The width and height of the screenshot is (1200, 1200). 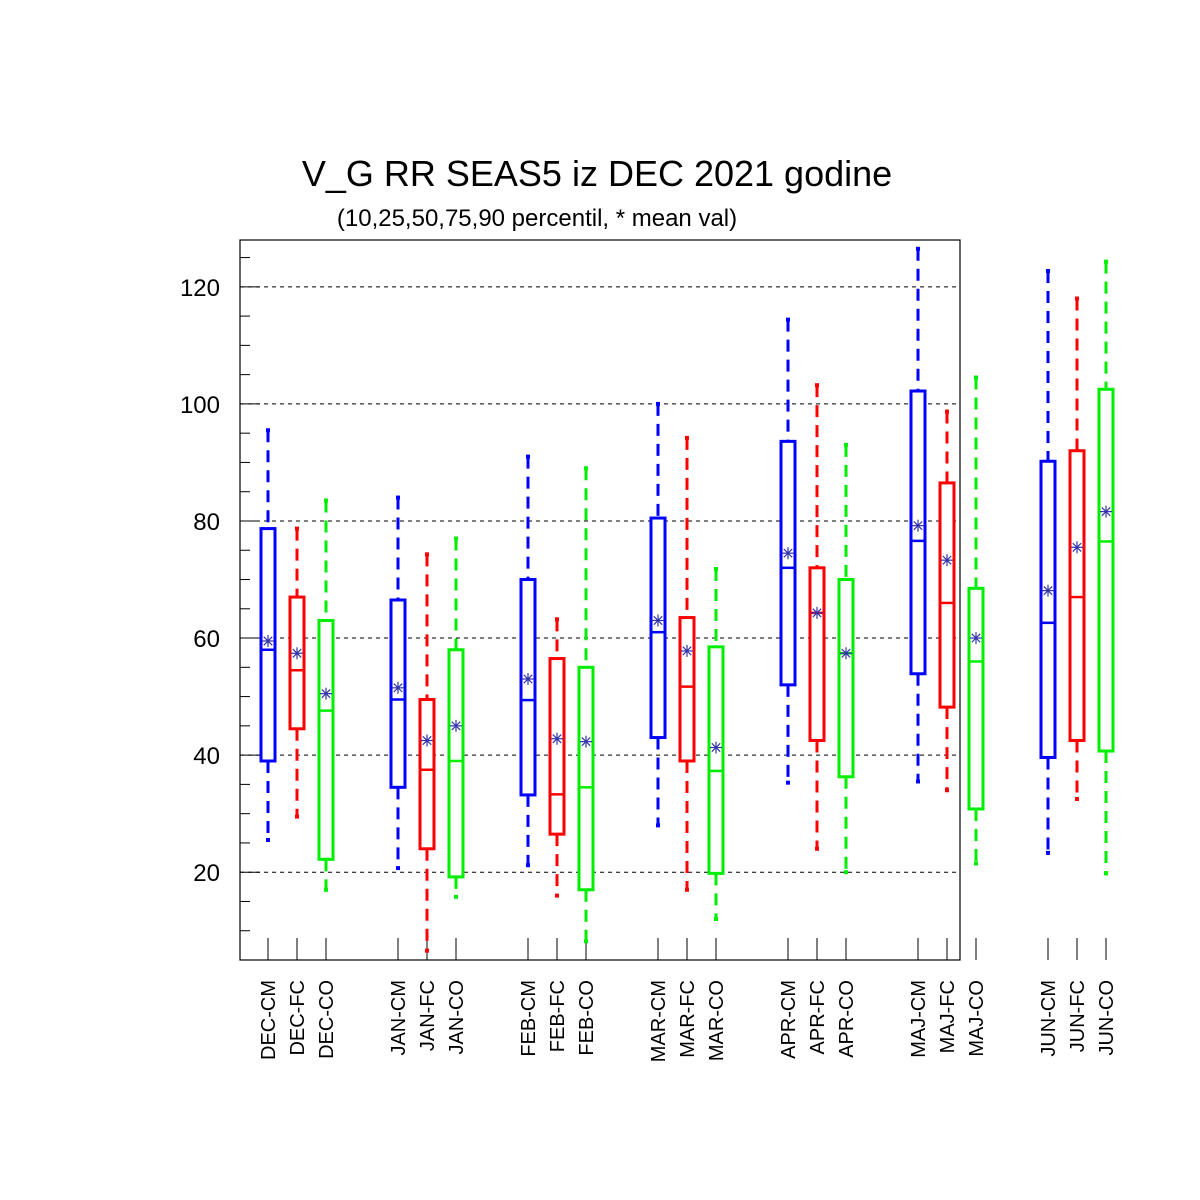 I want to click on chart-subtitle: (10,25,50,75,90 percentil, * mean val), so click(x=537, y=218).